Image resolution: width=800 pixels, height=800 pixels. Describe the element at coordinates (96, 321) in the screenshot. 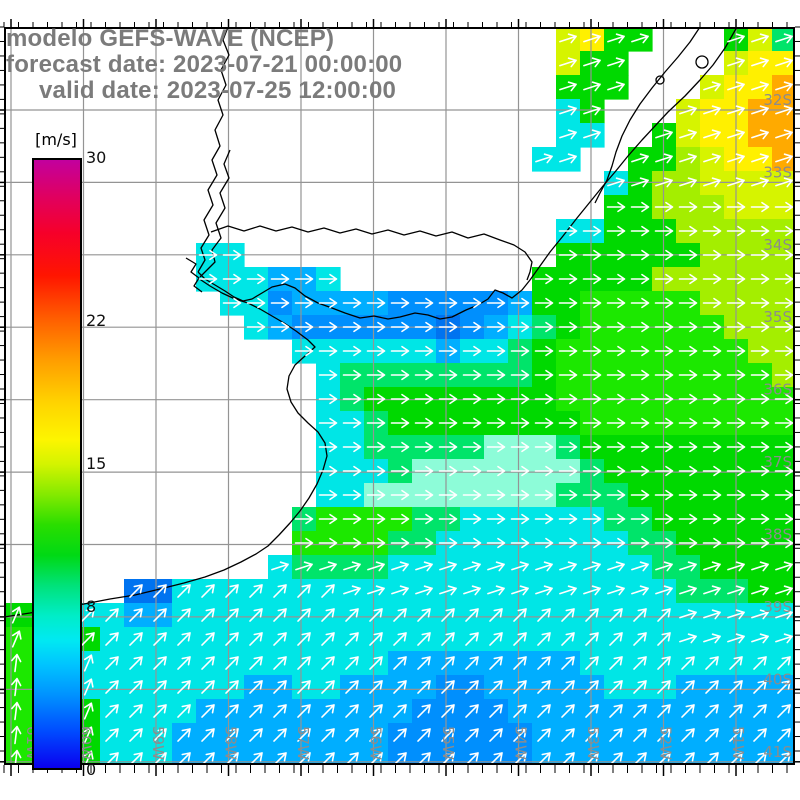

I see `colorbar-tick-label: 22` at that location.